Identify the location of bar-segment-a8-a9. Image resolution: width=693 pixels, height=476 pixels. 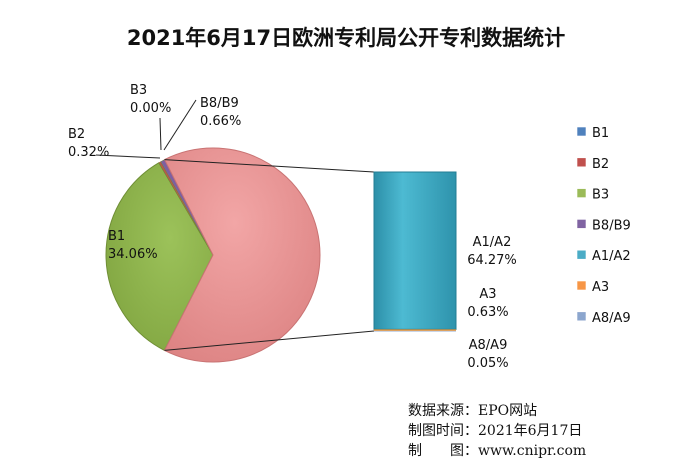
(415, 331).